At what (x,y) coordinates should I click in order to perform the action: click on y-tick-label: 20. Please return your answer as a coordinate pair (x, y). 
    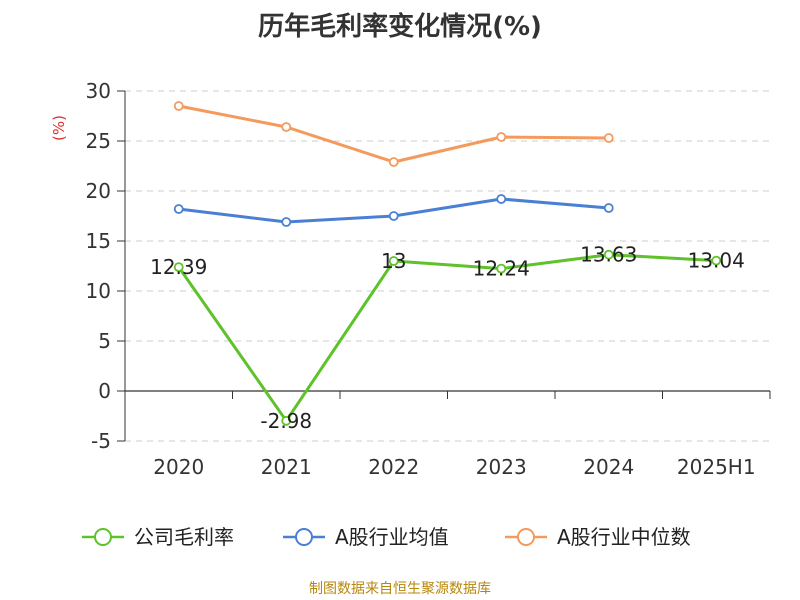
    Looking at the image, I should click on (98, 191).